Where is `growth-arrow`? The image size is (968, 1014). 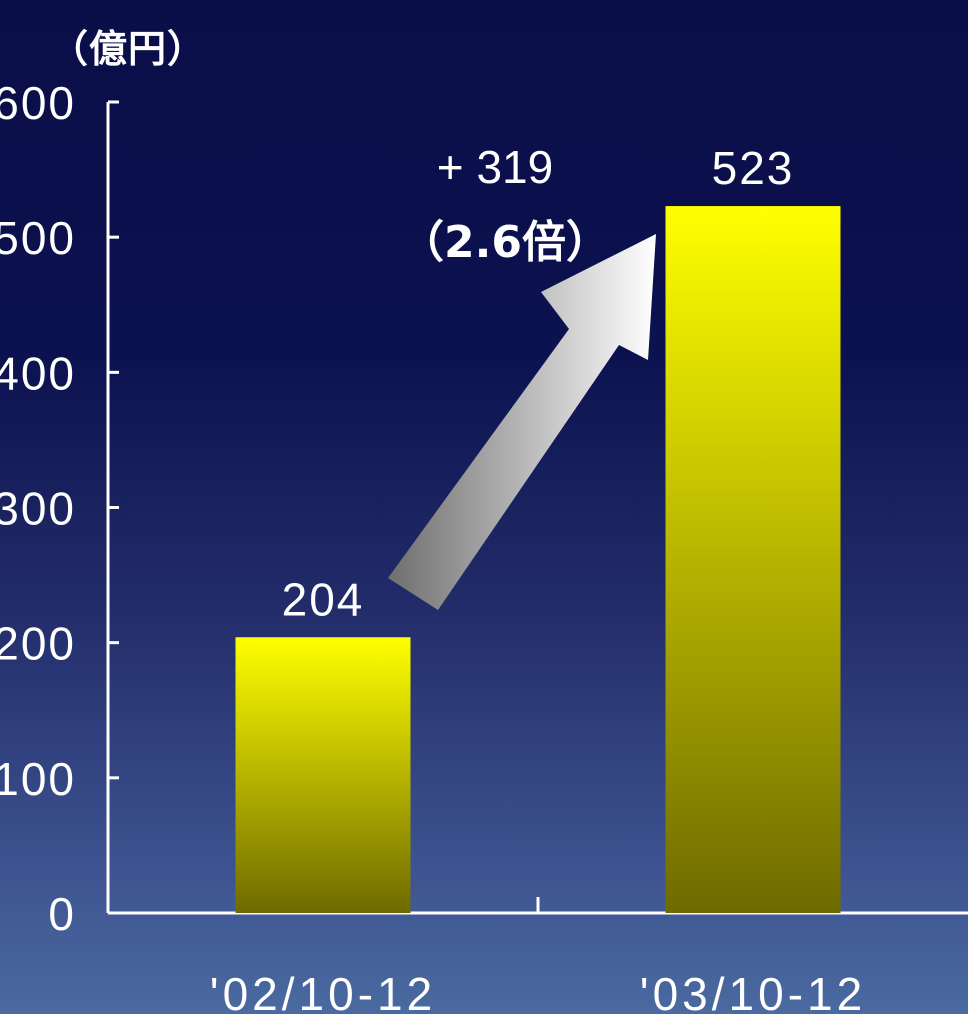
growth-arrow is located at coordinates (522, 422).